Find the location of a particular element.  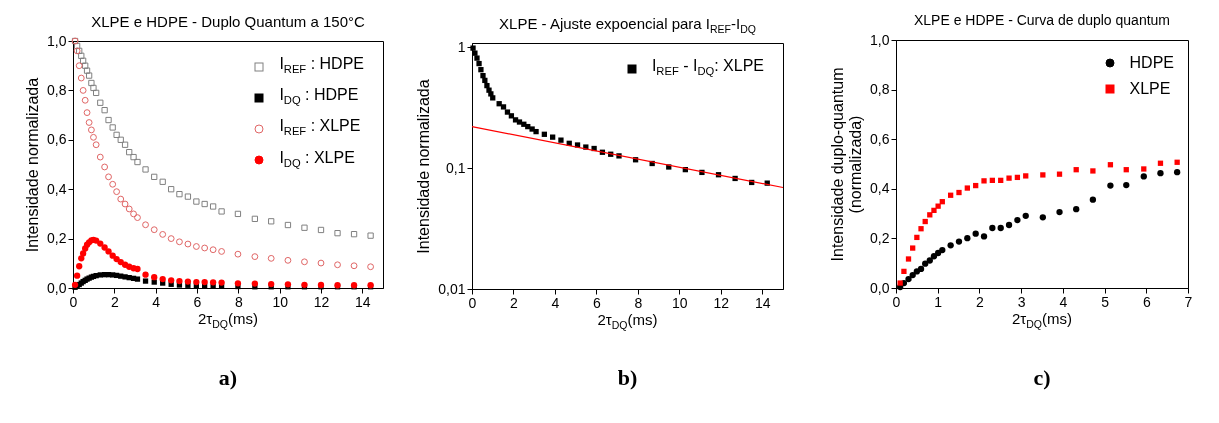

x-tick-label: 3 is located at coordinates (1021, 301).